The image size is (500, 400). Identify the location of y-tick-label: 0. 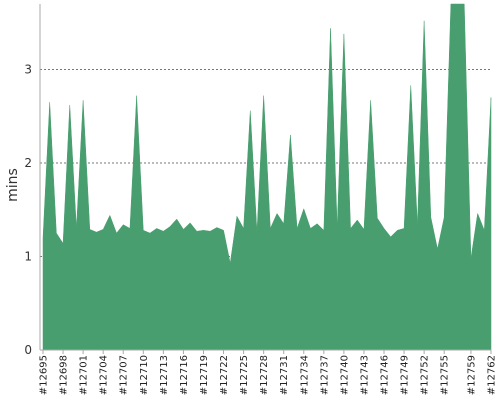
(28, 350).